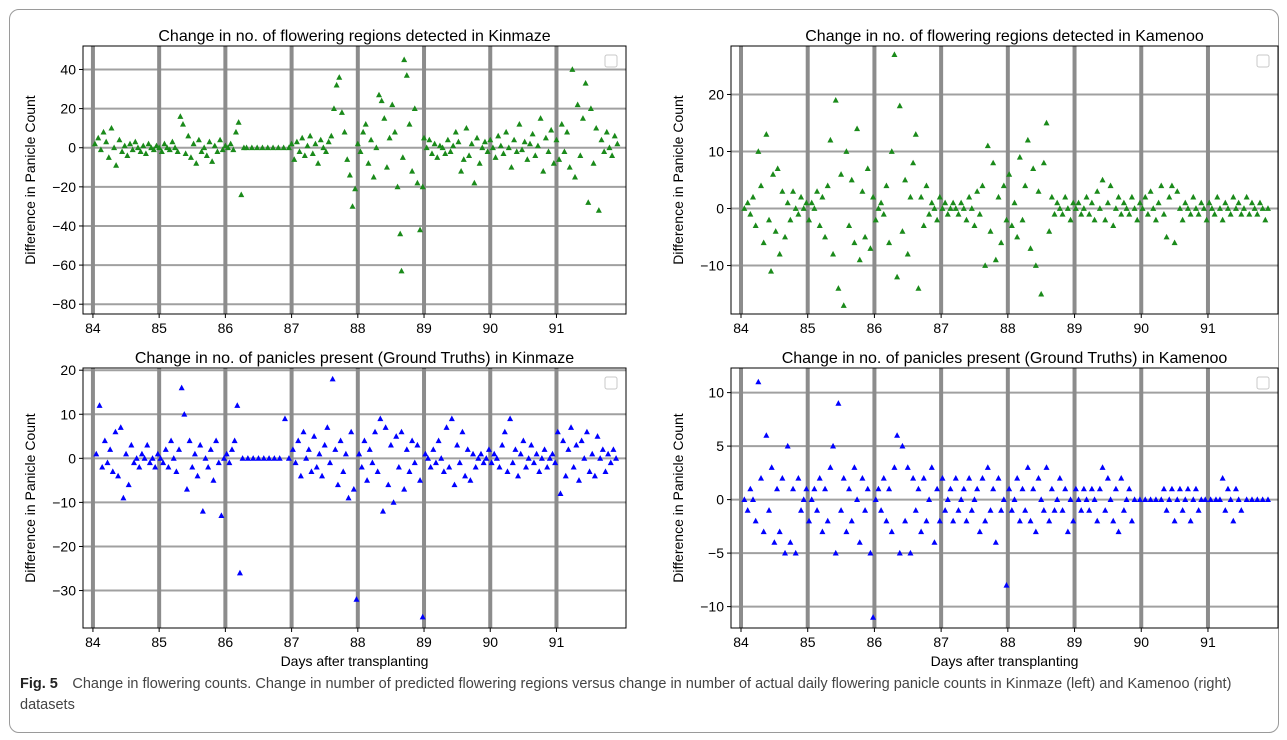 The height and width of the screenshot is (740, 1287). What do you see at coordinates (72, 148) in the screenshot?
I see `y-tick-label: 0` at bounding box center [72, 148].